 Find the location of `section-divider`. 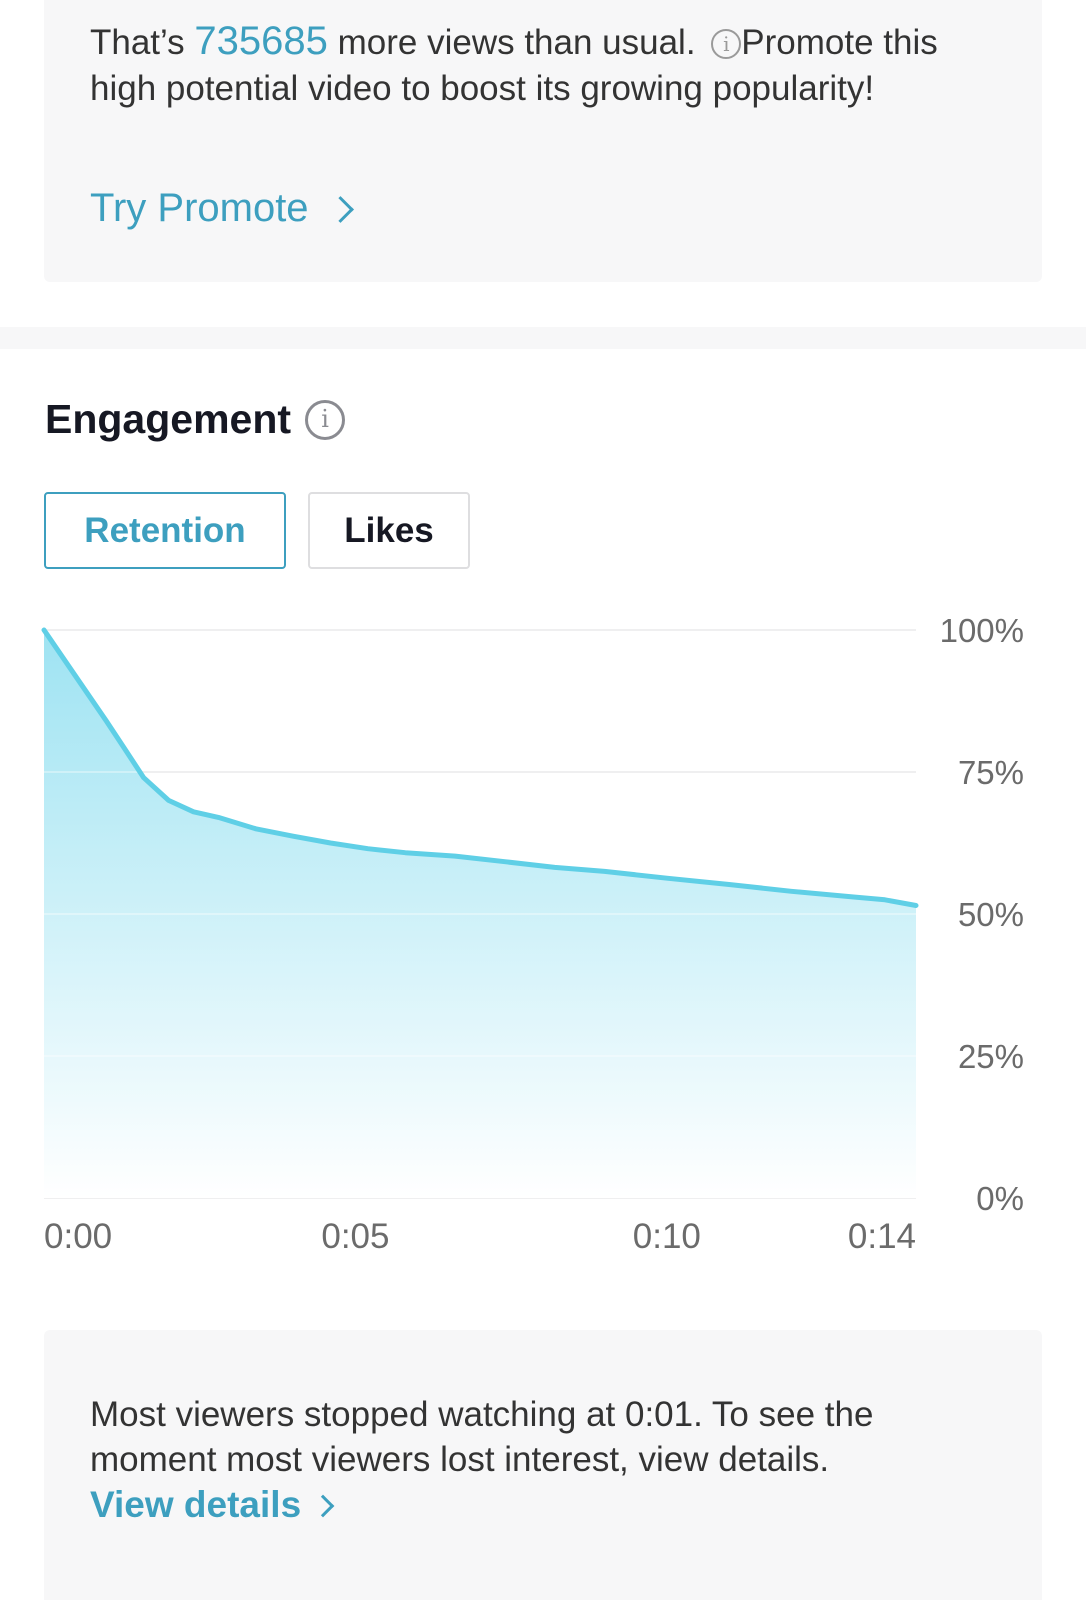

section-divider is located at coordinates (543, 338).